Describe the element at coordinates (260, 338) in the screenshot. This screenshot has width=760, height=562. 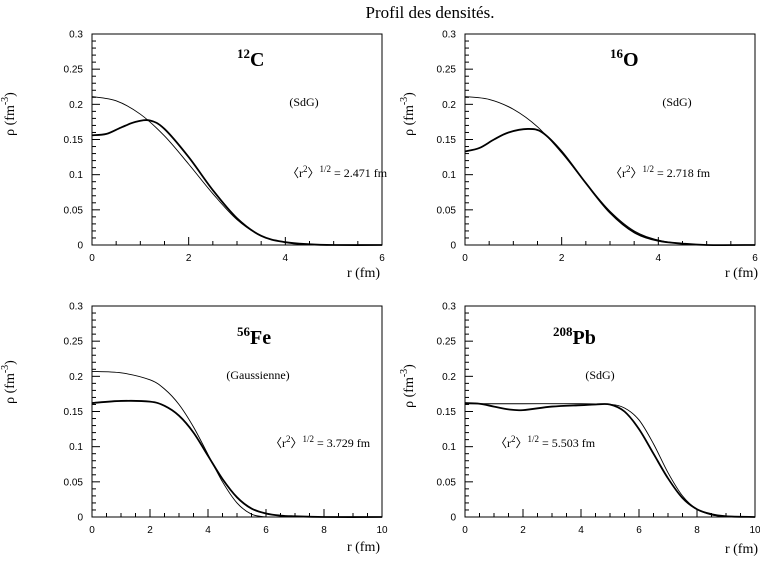
I see `element-symbol: Fe` at that location.